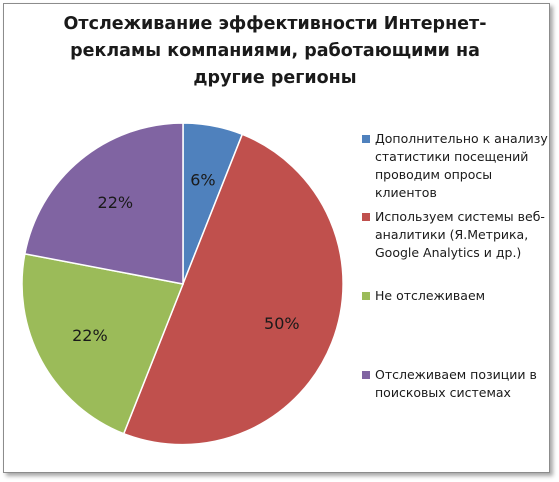 The width and height of the screenshot is (559, 482). What do you see at coordinates (202, 180) in the screenshot?
I see `pie-label-surveys: 6%` at bounding box center [202, 180].